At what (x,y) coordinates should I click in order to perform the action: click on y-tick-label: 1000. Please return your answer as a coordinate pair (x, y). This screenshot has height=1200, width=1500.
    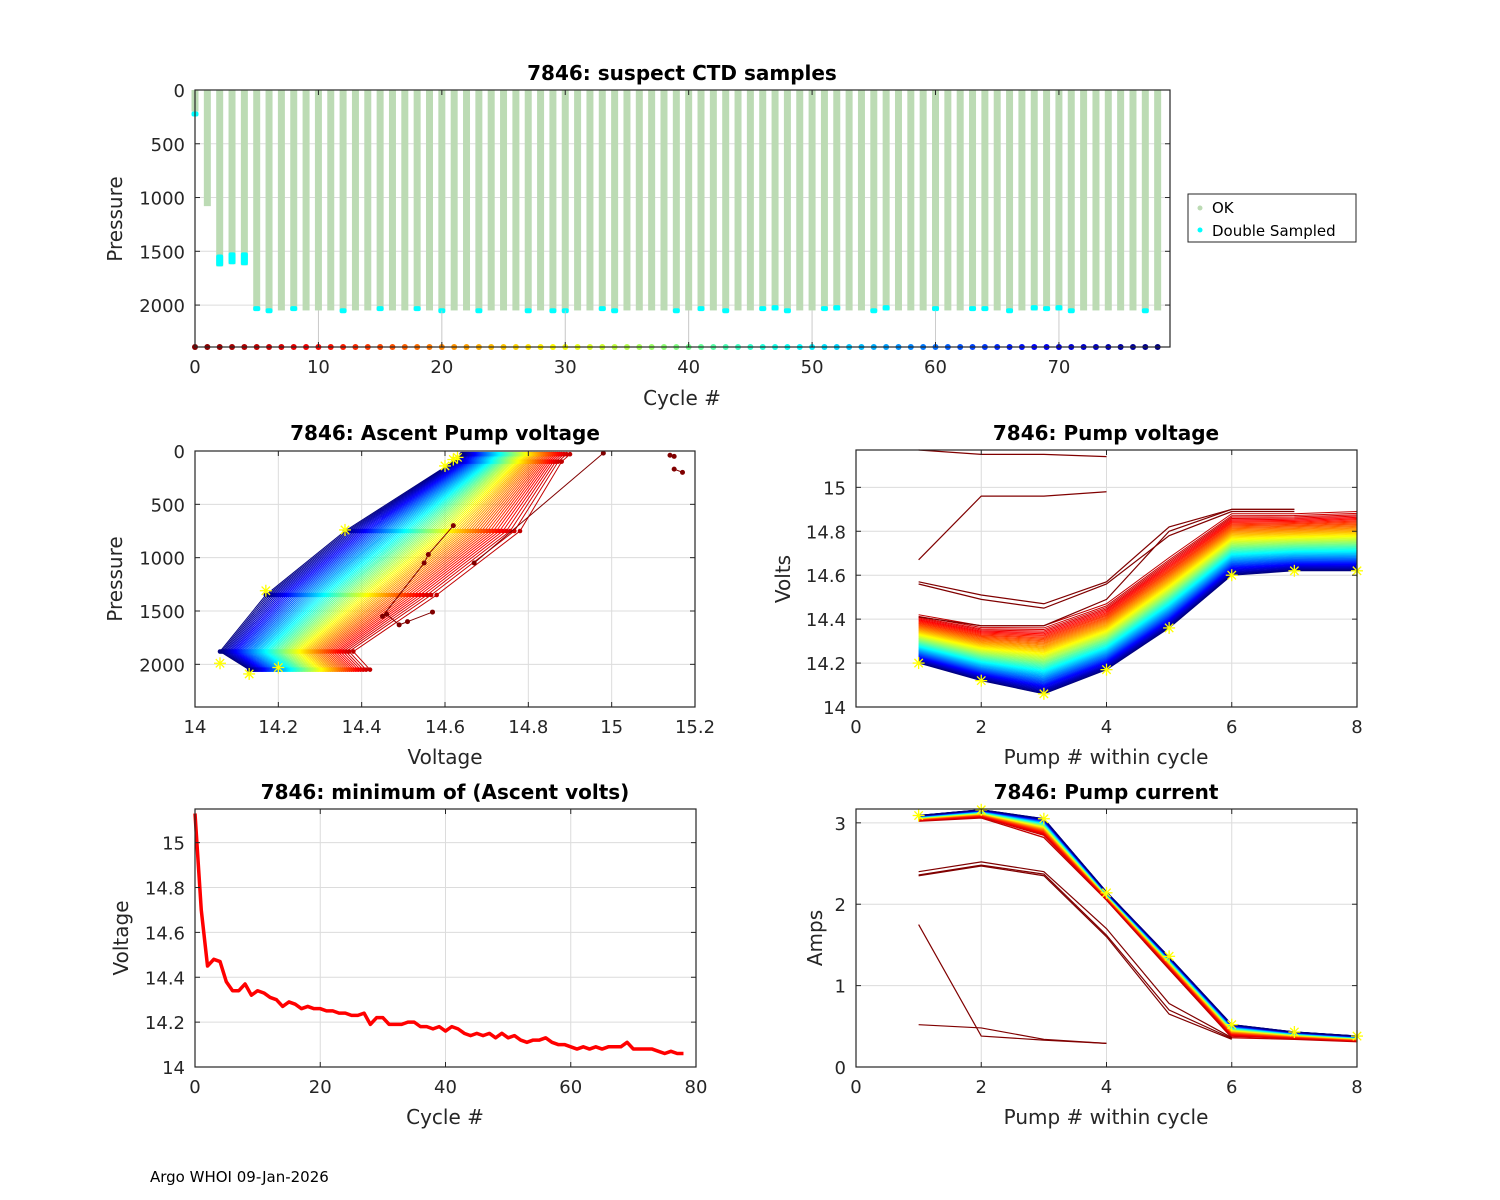
    Looking at the image, I should click on (162, 559).